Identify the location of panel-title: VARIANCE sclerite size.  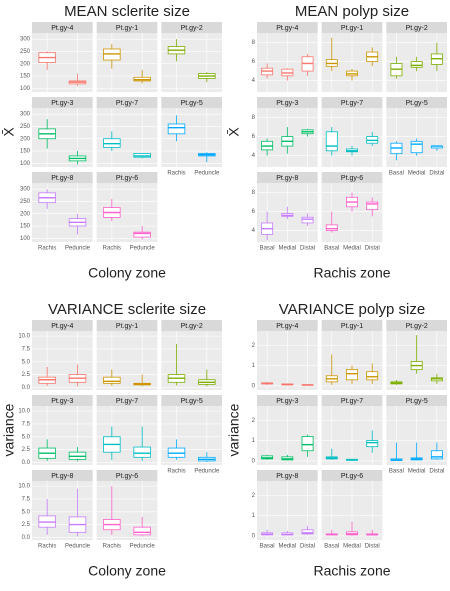
(127, 309).